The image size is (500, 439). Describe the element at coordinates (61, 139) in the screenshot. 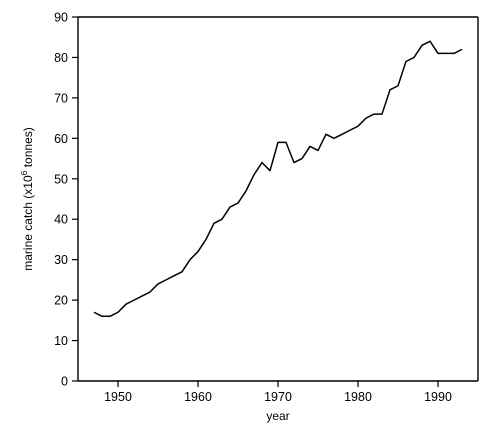

I see `y-tick-label-60: 60` at that location.